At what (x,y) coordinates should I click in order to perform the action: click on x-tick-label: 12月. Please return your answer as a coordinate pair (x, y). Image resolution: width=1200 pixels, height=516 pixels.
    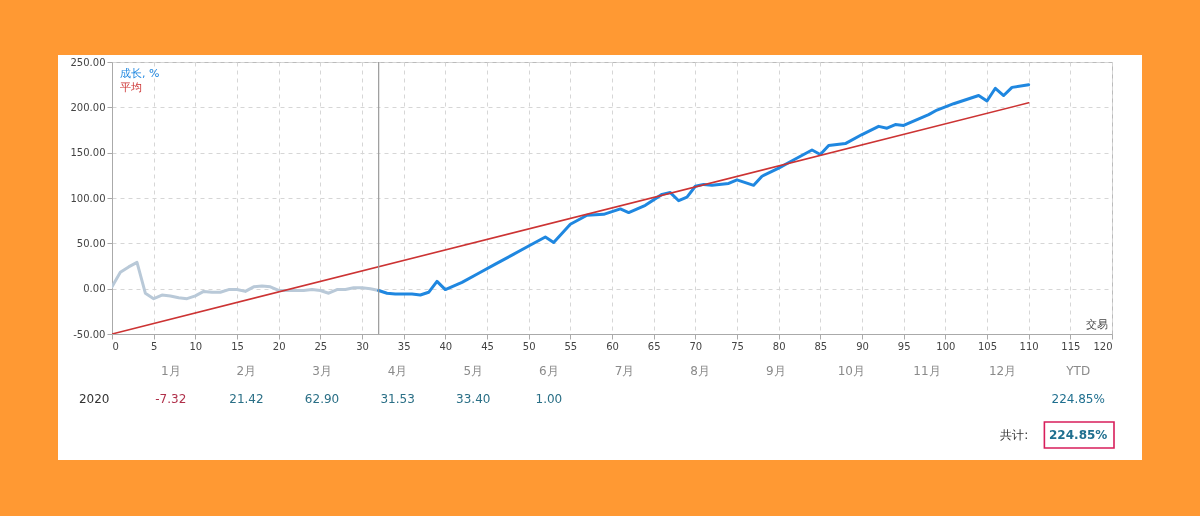
    Looking at the image, I should click on (1002, 370).